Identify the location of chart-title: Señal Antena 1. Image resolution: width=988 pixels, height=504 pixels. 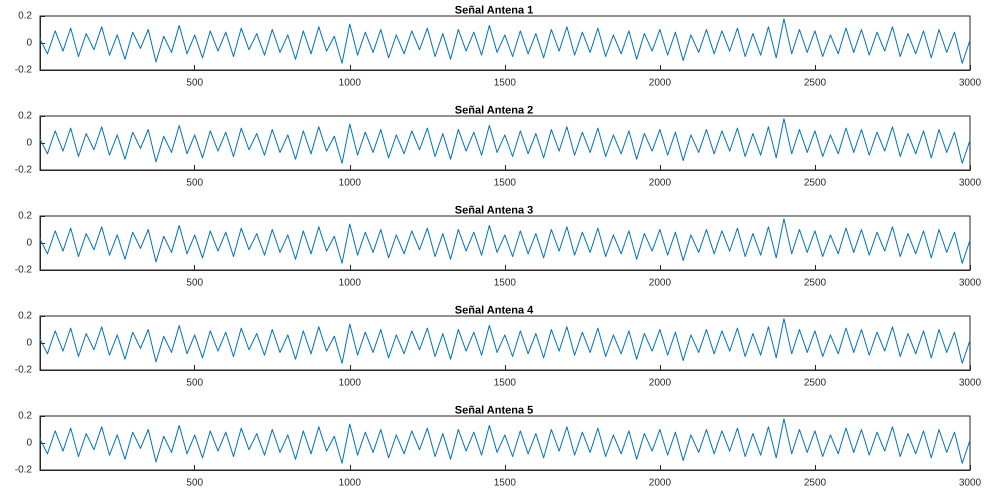
(494, 10).